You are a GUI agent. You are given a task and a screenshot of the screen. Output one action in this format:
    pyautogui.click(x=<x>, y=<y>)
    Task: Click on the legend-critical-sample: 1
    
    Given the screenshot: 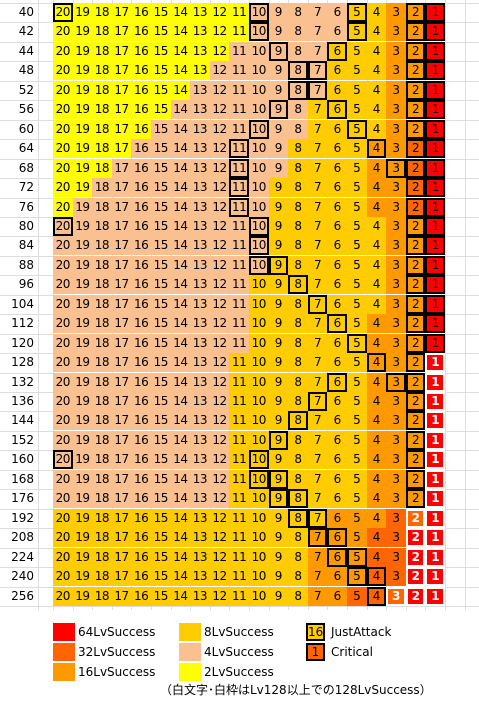 What is the action you would take?
    pyautogui.click(x=315, y=652)
    